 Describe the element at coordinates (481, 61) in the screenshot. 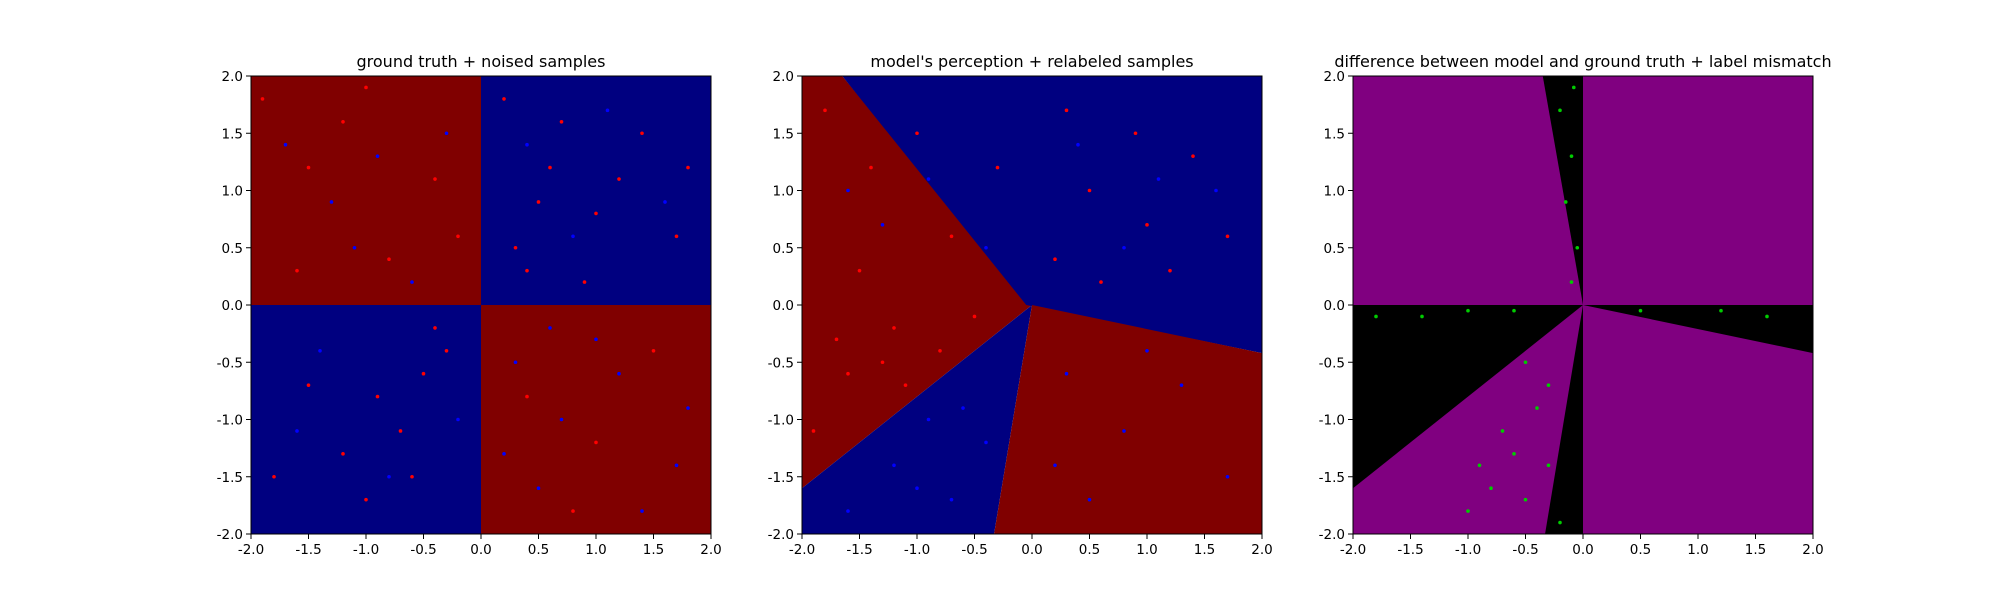

I see `panel-title: ground truth + noised samples` at that location.